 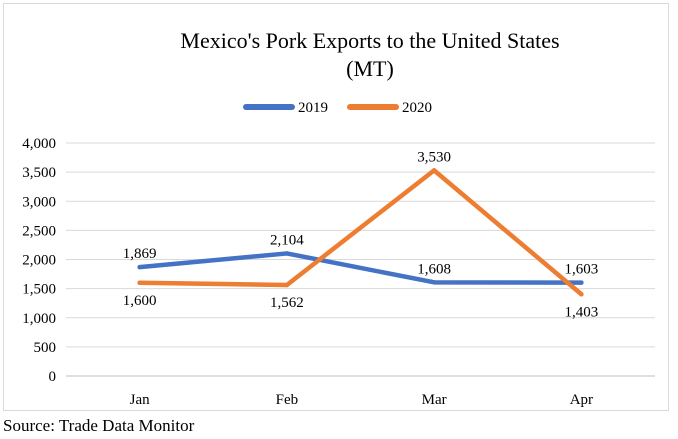 What do you see at coordinates (39, 290) in the screenshot?
I see `y-tick-label: 1,500` at bounding box center [39, 290].